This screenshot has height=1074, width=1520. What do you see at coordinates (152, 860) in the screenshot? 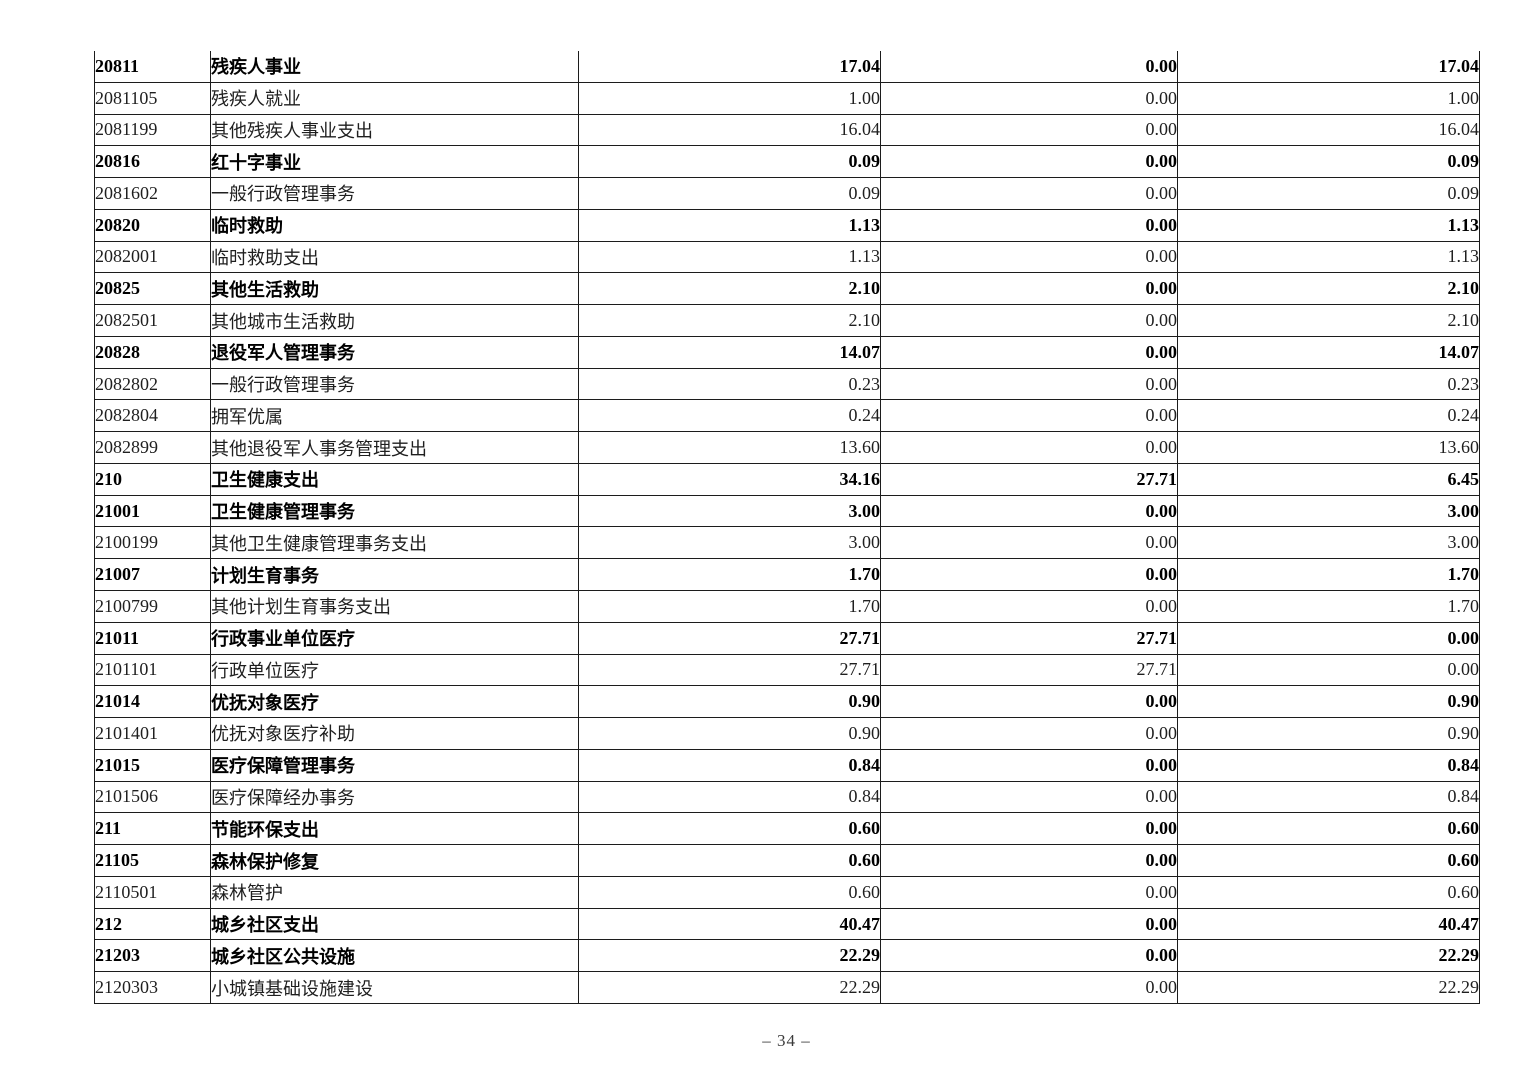
I see `code-cell: 21105` at bounding box center [152, 860].